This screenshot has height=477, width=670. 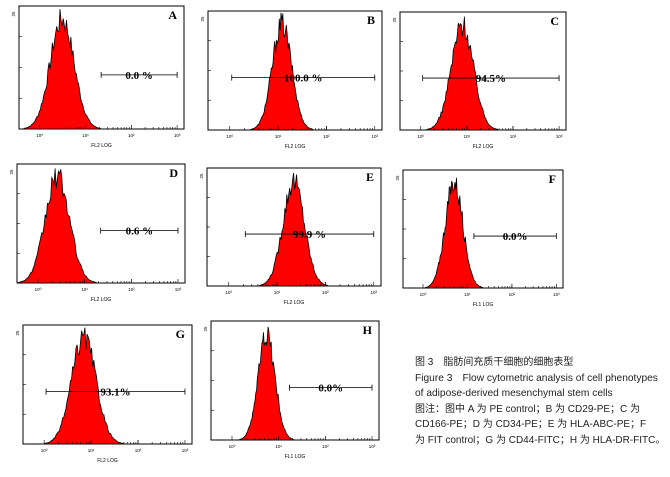 I want to click on histogram-area-h, so click(x=266, y=383).